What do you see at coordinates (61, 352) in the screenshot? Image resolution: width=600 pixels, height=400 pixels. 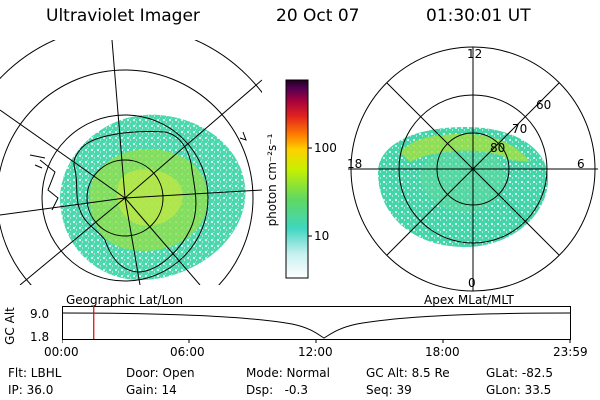 I see `timeline-xtick-0000: 00:00` at bounding box center [61, 352].